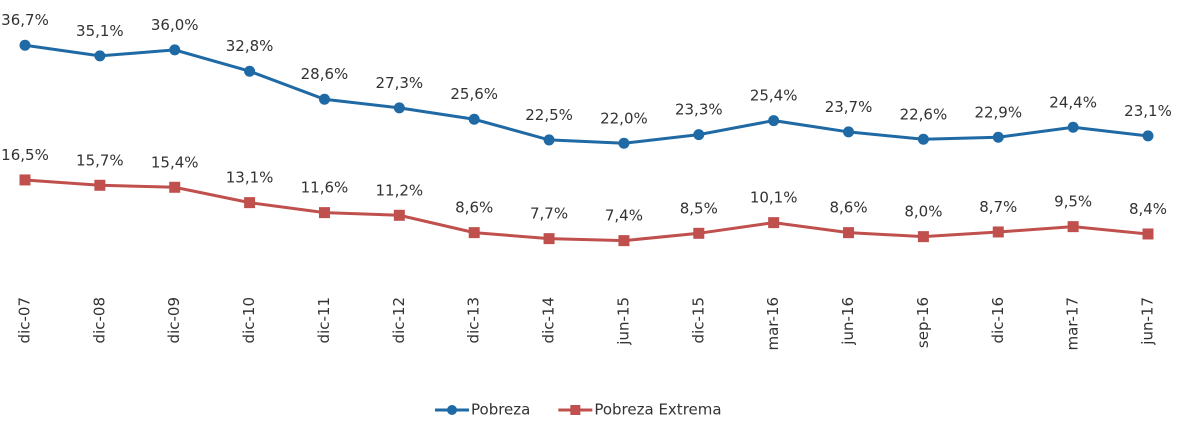 This screenshot has width=1179, height=421. I want to click on x-tick-label: jun-16, so click(848, 321).